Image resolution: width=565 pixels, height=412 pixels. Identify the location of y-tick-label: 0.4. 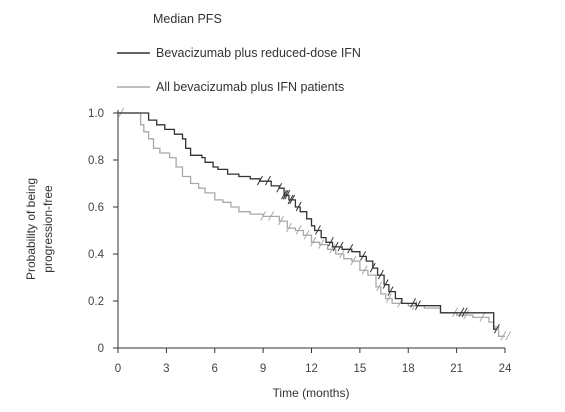
(96, 255).